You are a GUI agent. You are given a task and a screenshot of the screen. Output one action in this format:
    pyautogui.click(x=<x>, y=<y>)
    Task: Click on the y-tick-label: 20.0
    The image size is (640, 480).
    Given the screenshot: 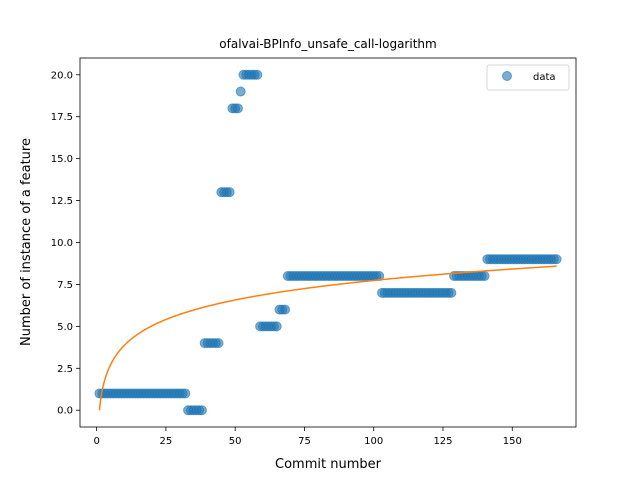 What is the action you would take?
    pyautogui.click(x=62, y=75)
    